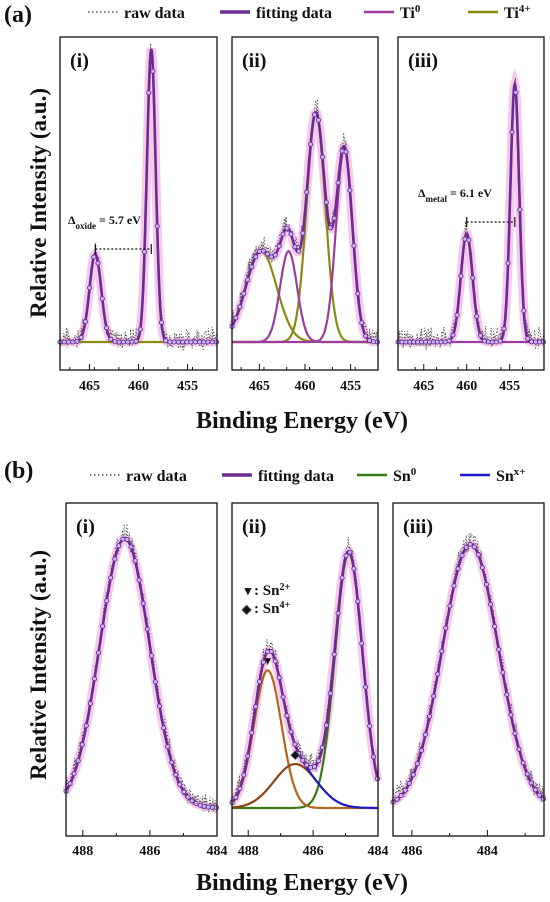 This screenshot has height=902, width=550. What do you see at coordinates (89, 386) in the screenshot?
I see `x-tick-label: 465` at bounding box center [89, 386].